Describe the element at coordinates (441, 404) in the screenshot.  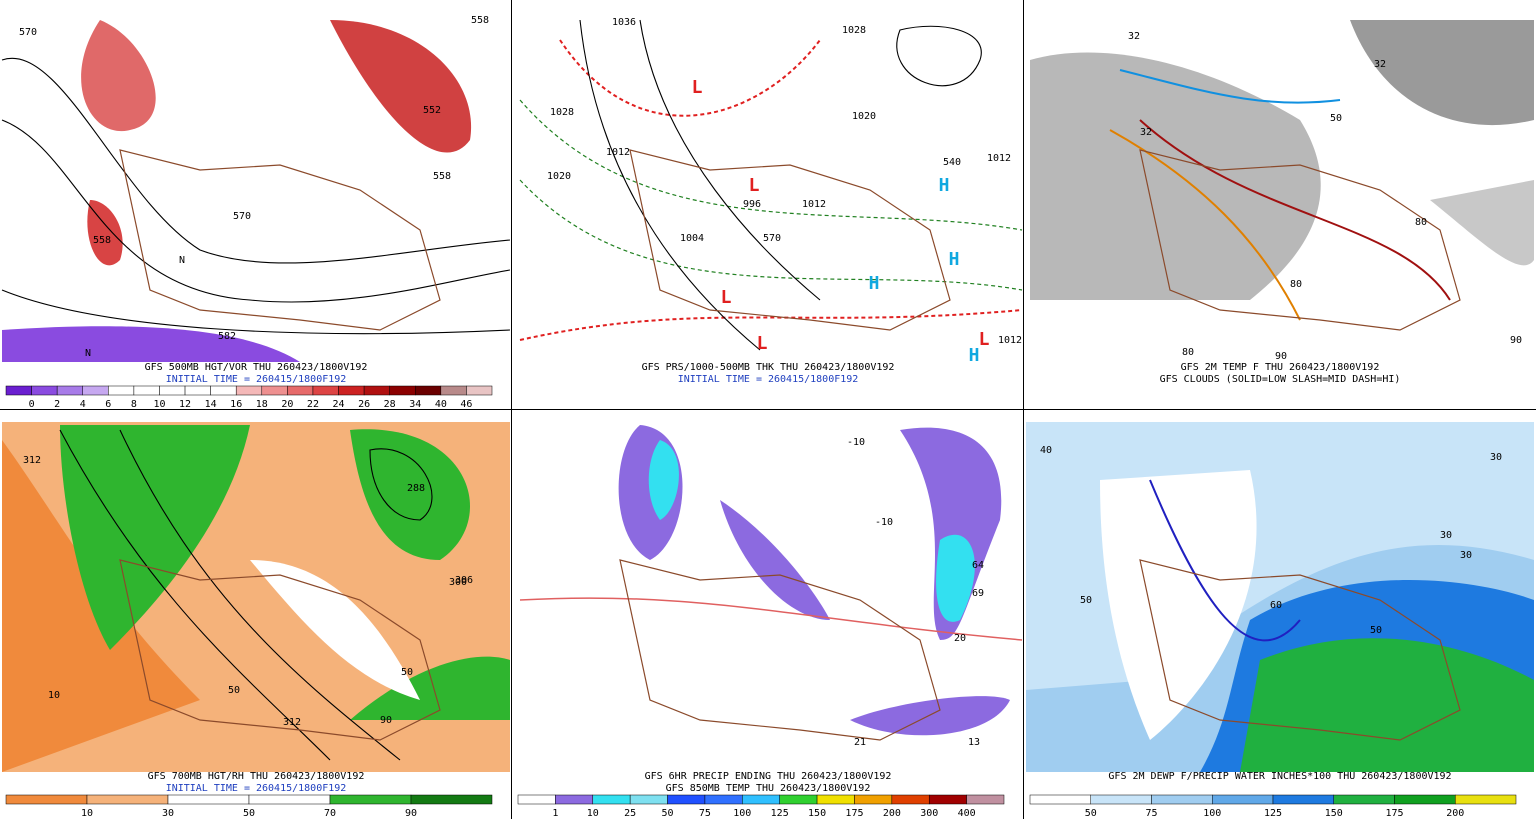
I see `colorbar-label: 40` at that location.